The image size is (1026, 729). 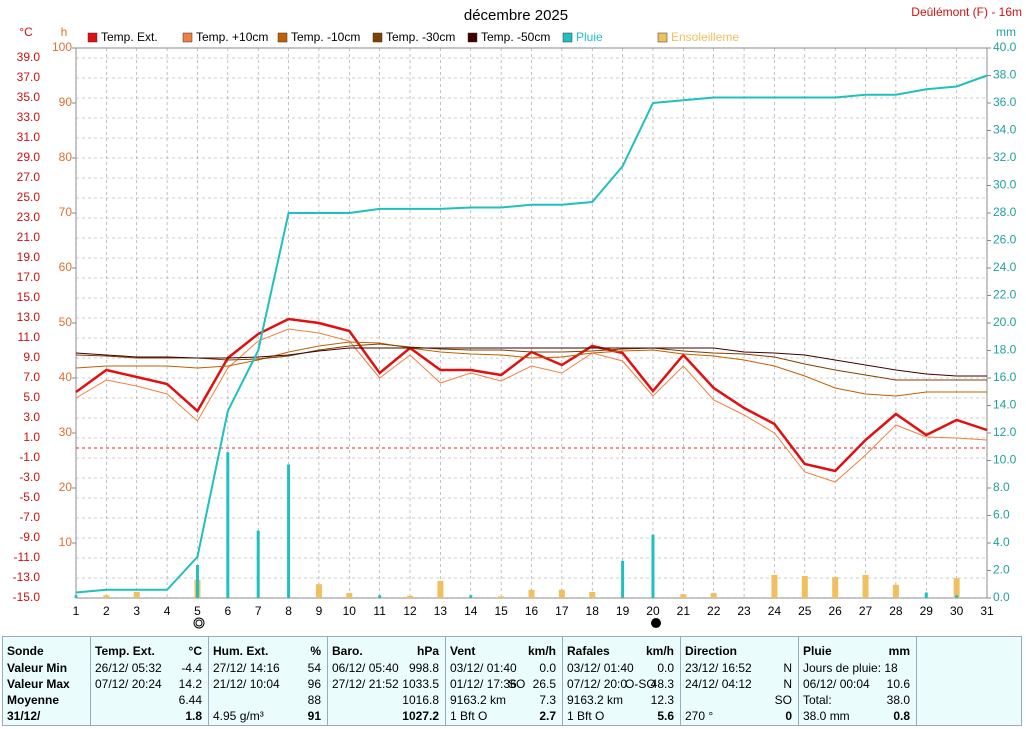 What do you see at coordinates (898, 700) in the screenshot?
I see `table-cell: 38.0` at bounding box center [898, 700].